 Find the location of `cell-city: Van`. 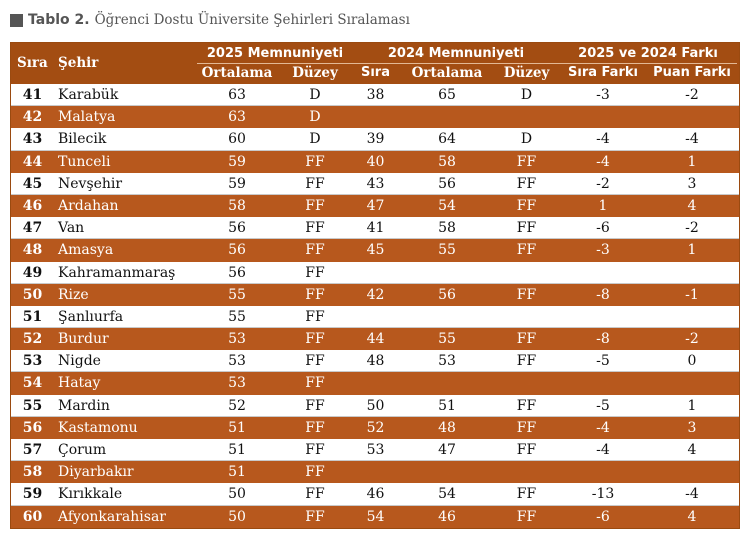

cell-city: Van is located at coordinates (71, 228).